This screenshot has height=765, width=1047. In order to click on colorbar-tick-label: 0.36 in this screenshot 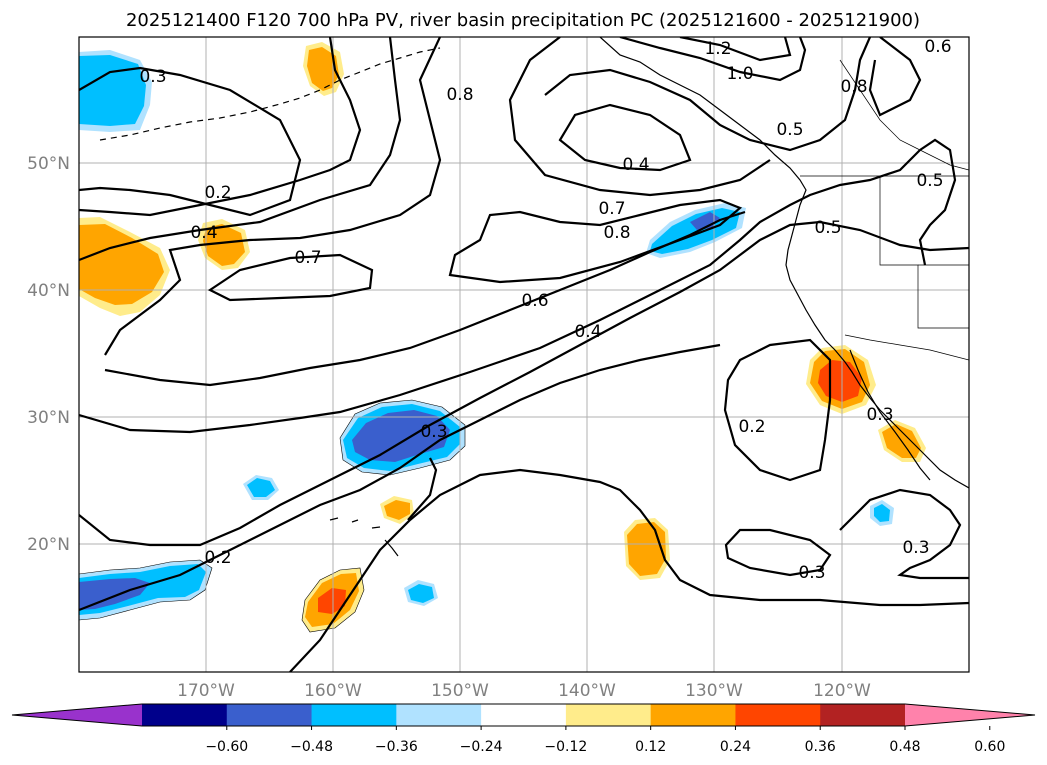, I will do `click(820, 747)`.